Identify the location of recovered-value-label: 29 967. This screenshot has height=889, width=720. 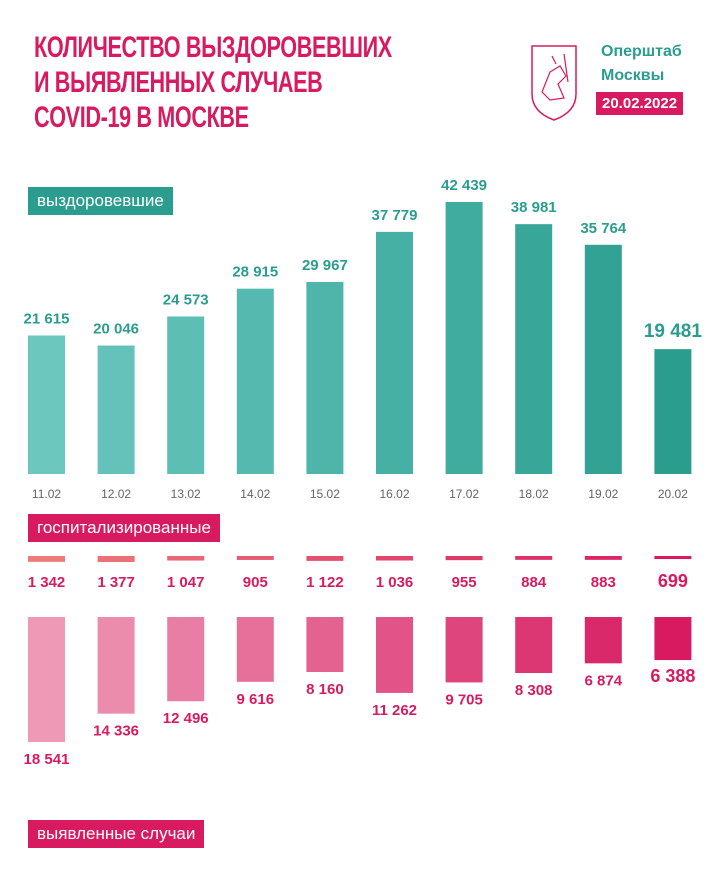
(325, 265).